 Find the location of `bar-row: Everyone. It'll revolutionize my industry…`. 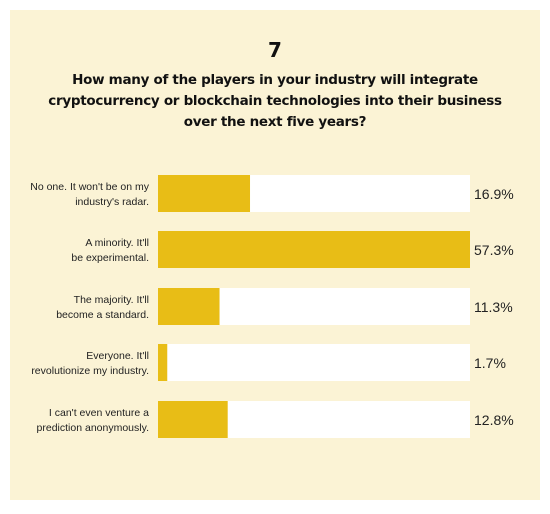

bar-row: Everyone. It'll revolutionize my industry… is located at coordinates (268, 362).